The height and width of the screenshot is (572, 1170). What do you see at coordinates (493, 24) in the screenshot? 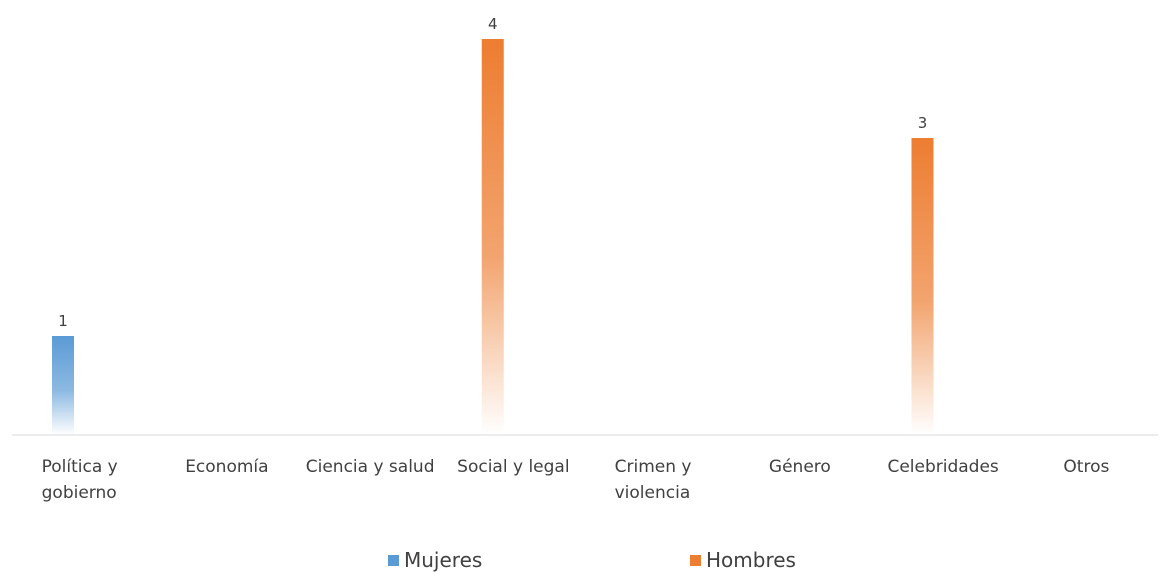
I see `data-label-hombres-3: 4` at bounding box center [493, 24].